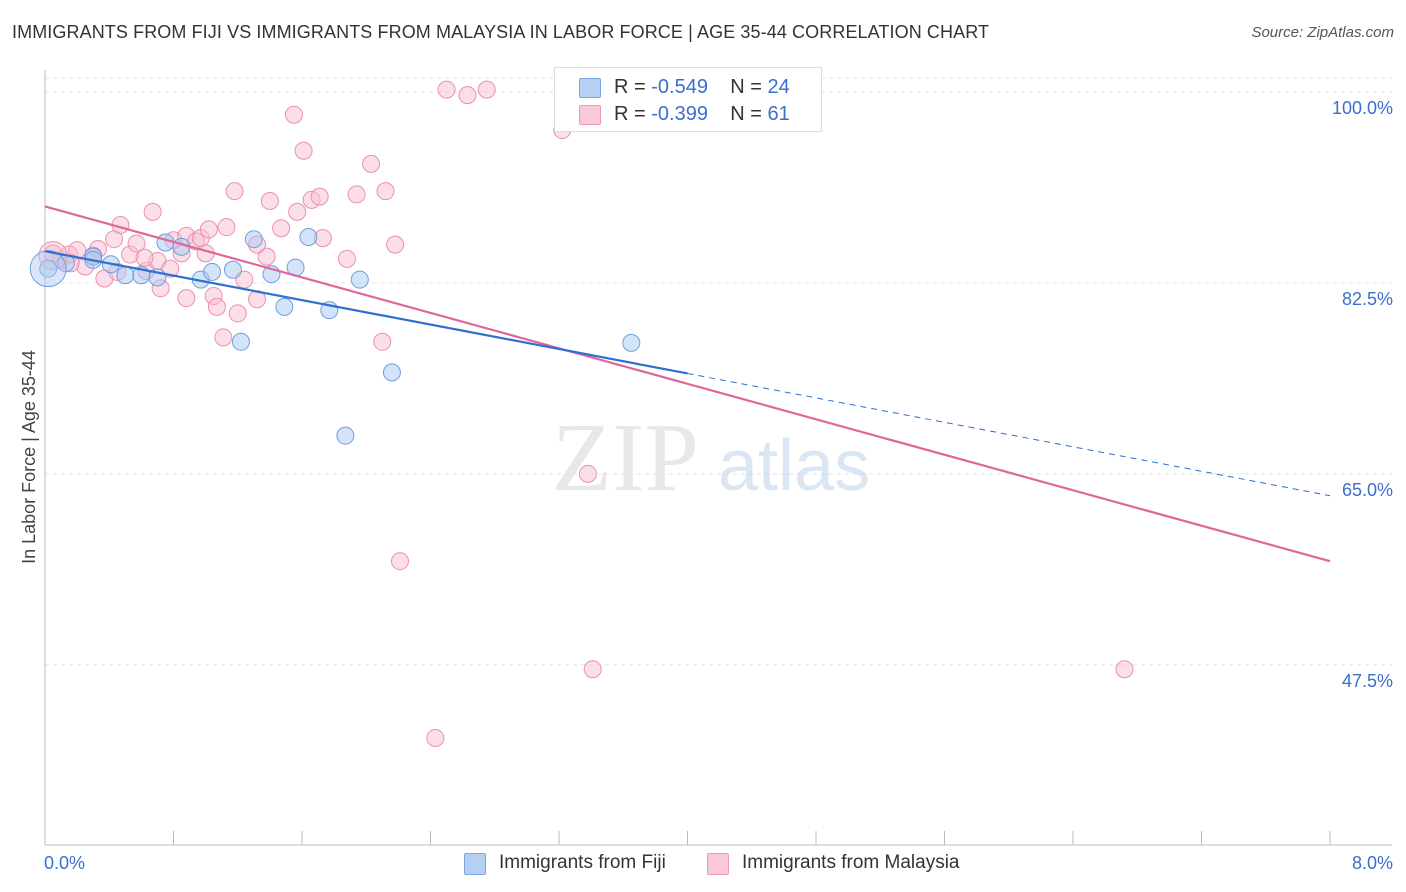 This screenshot has width=1406, height=892. What do you see at coordinates (746, 114) in the screenshot?
I see `legend-malaysia-n-label: N =` at bounding box center [746, 114].